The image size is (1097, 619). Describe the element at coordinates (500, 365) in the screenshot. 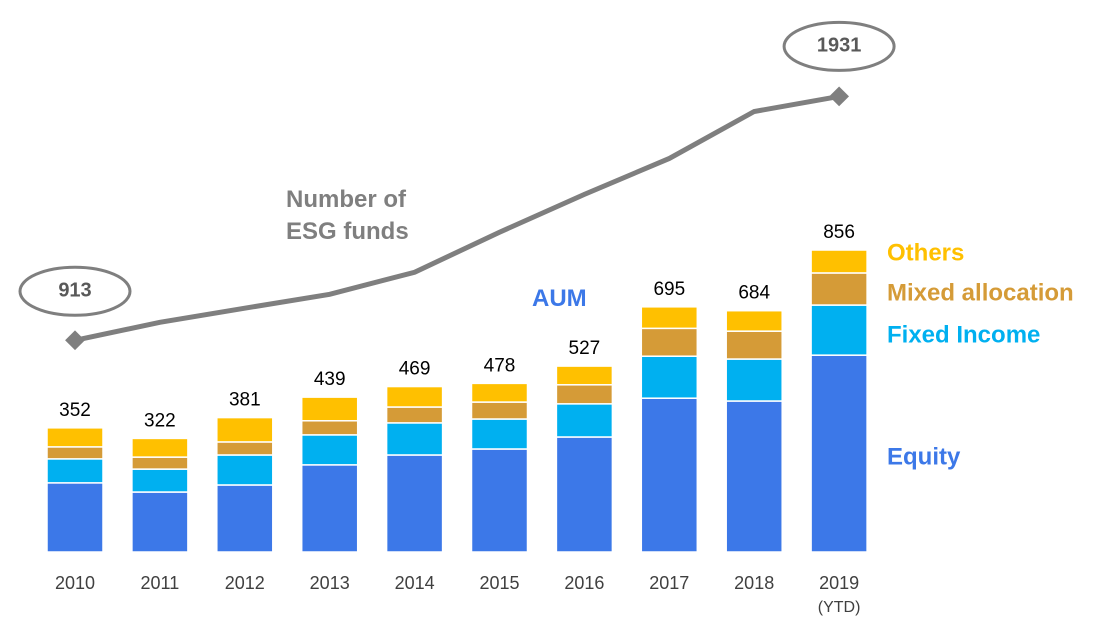

I see `total-label: 478` at that location.